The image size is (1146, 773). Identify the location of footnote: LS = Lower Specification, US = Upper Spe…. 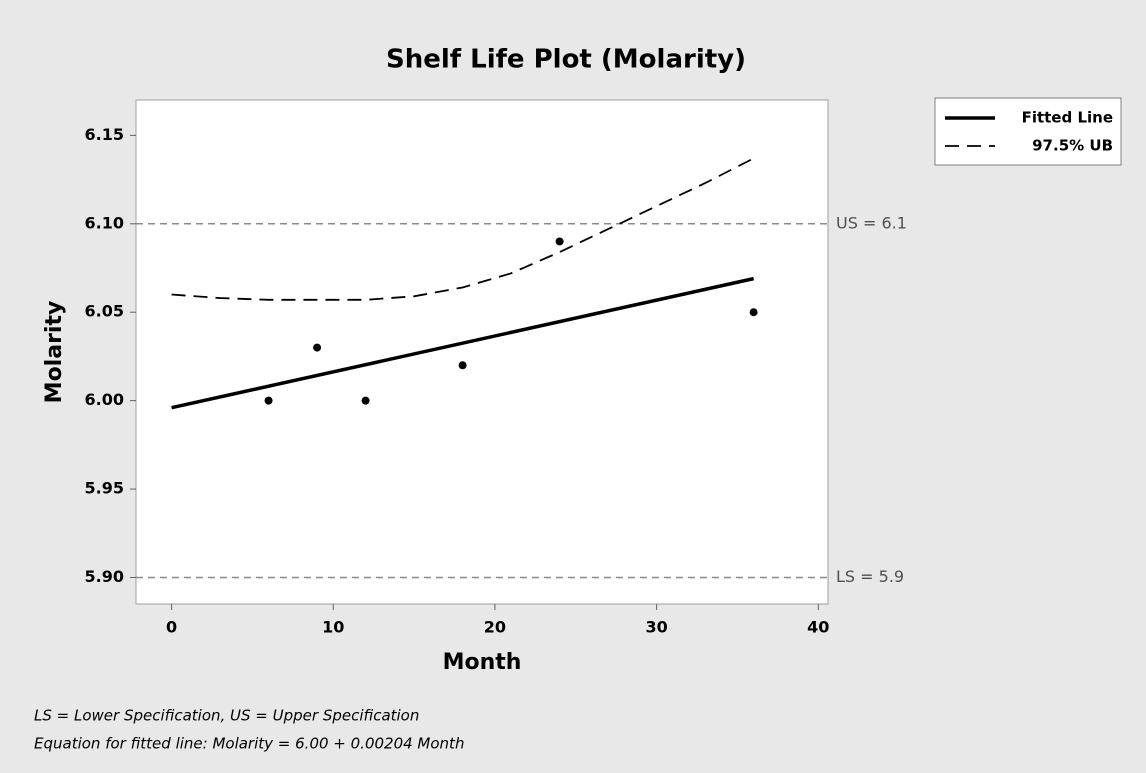
(226, 716).